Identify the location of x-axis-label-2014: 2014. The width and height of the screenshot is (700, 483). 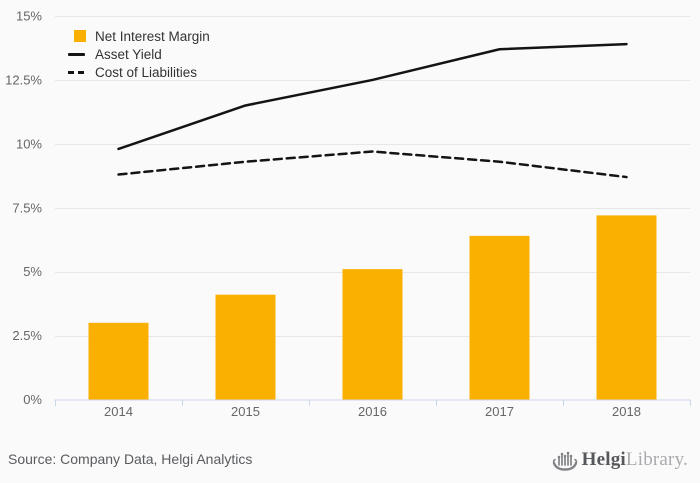
(118, 411).